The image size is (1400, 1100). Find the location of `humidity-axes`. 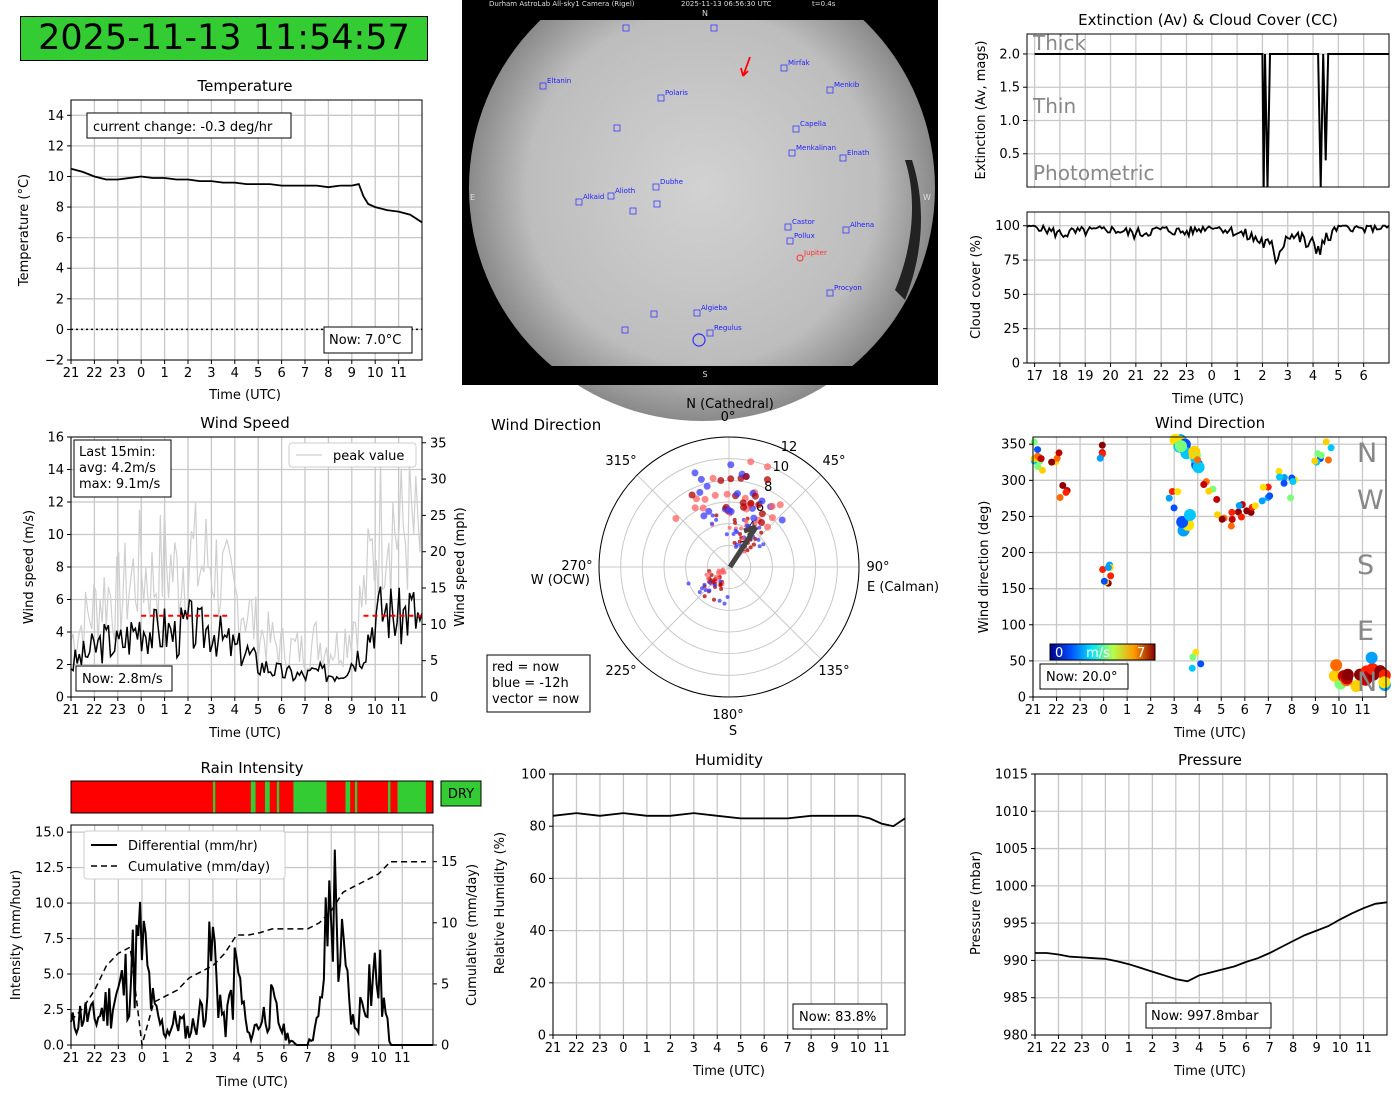

humidity-axes is located at coordinates (729, 904).